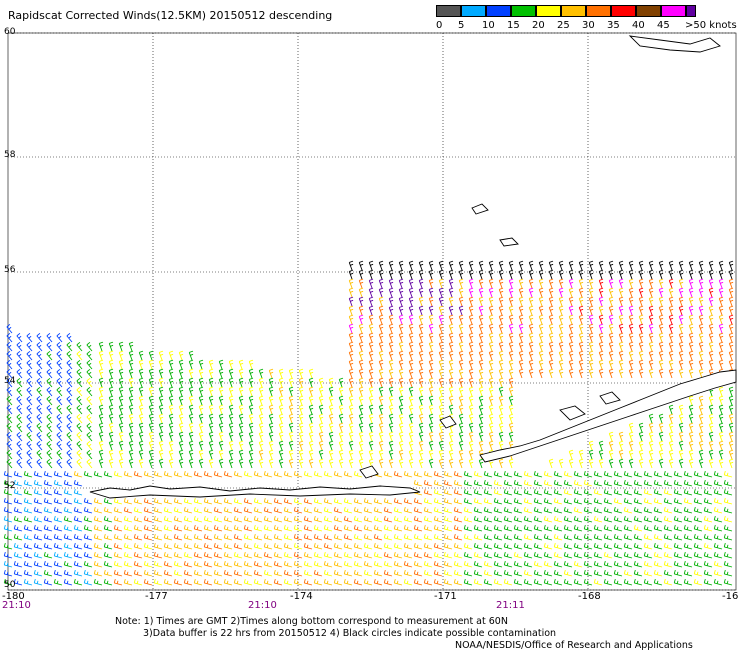 This screenshot has height=651, width=740. I want to click on wind-barb-2082, so click(608, 582).